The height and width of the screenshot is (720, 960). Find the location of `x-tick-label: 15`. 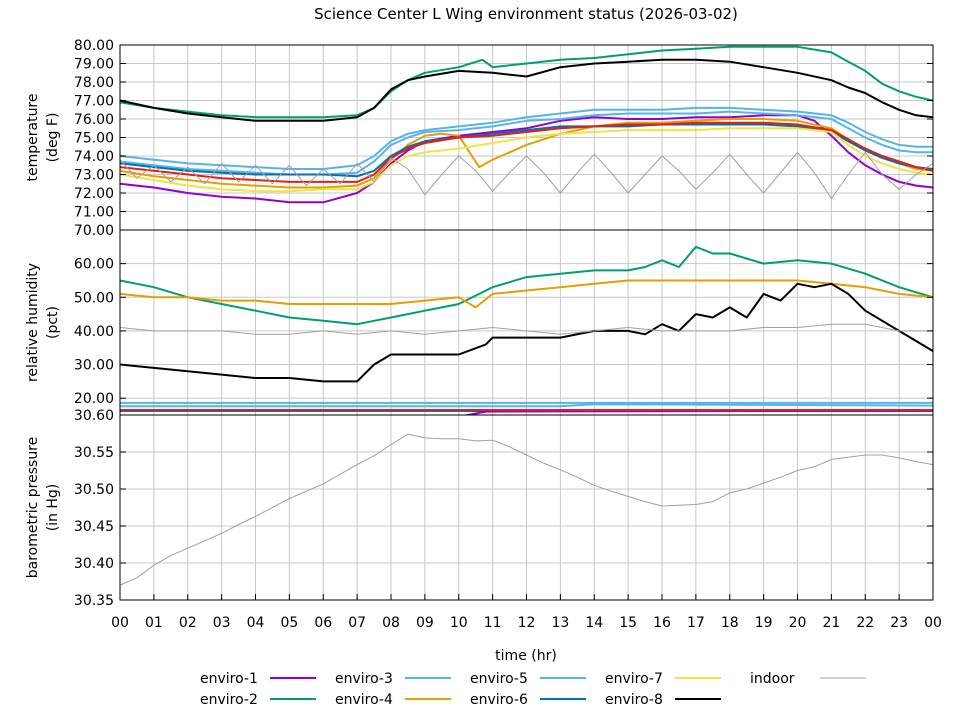

x-tick-label: 15 is located at coordinates (628, 623).